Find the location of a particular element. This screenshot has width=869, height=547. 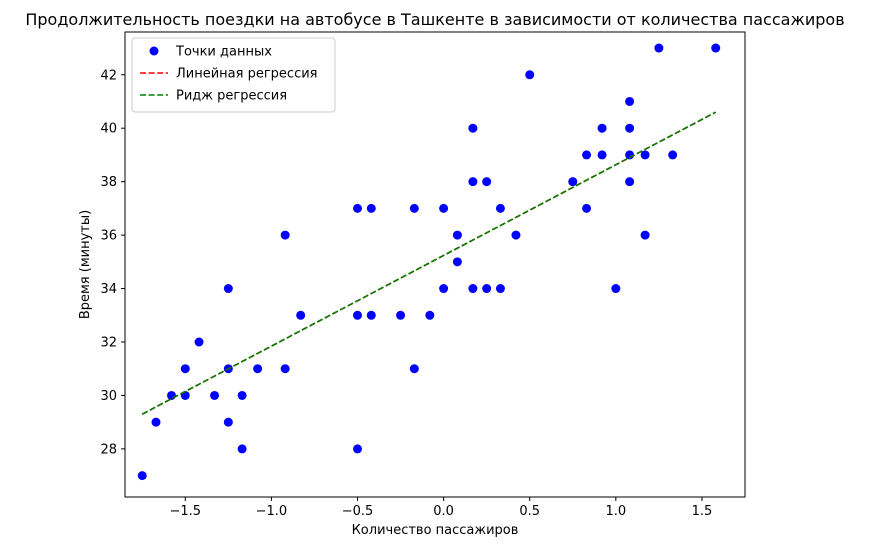

legend-label: Линейная регрессия is located at coordinates (246, 74).